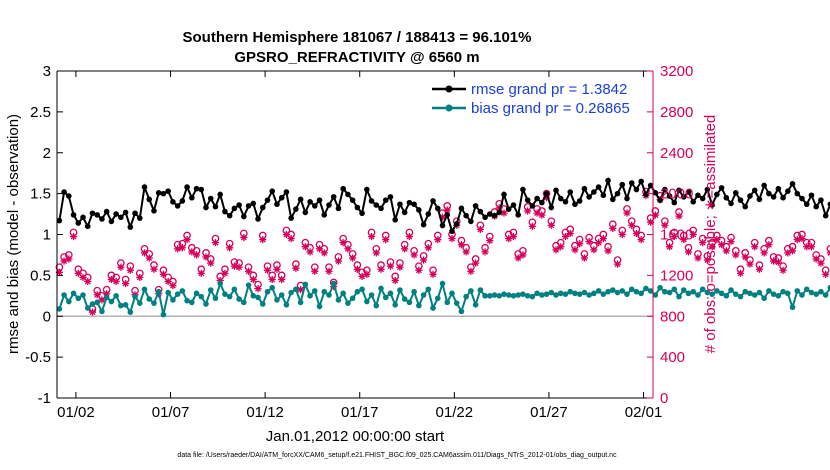 The width and height of the screenshot is (830, 470). What do you see at coordinates (676, 194) in the screenshot?
I see `y2-tick-label: 2000` at bounding box center [676, 194].